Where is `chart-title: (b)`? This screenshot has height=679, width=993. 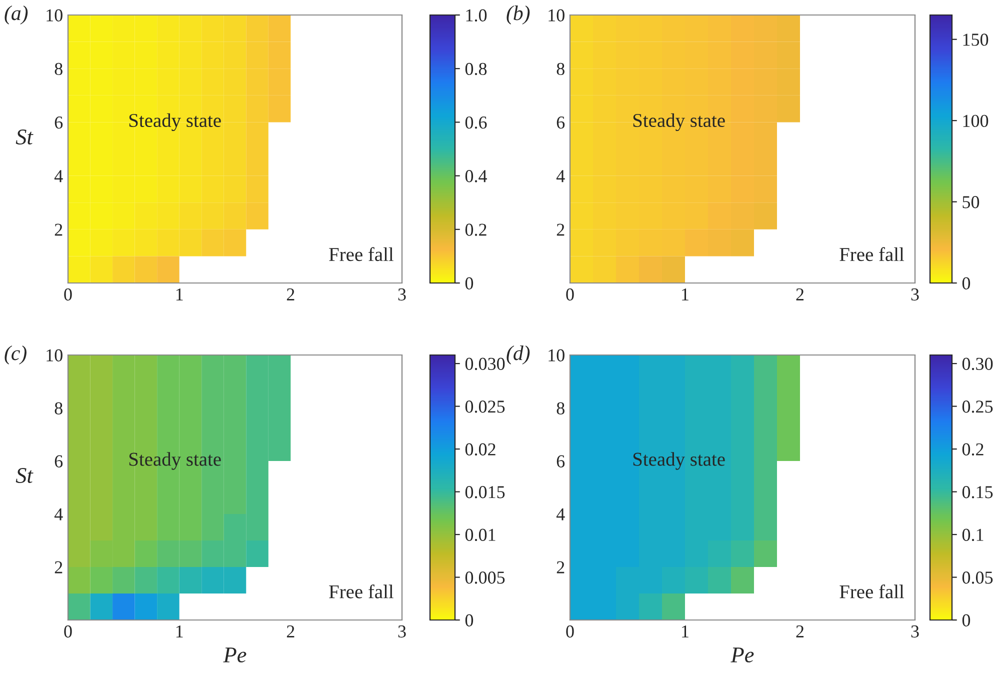 chart-title: (b) is located at coordinates (518, 15).